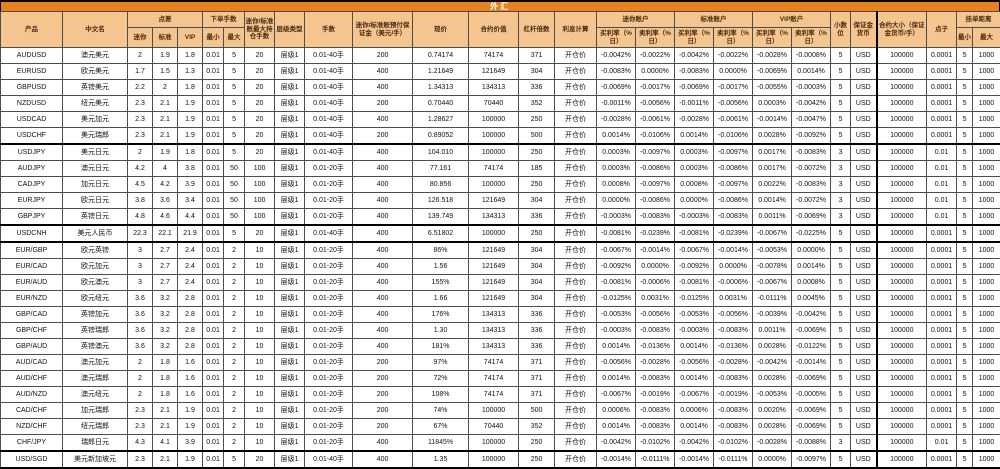 Image resolution: width=1000 pixels, height=469 pixels. What do you see at coordinates (95, 136) in the screenshot?
I see `cell-name: 美元瑞郎` at bounding box center [95, 136].